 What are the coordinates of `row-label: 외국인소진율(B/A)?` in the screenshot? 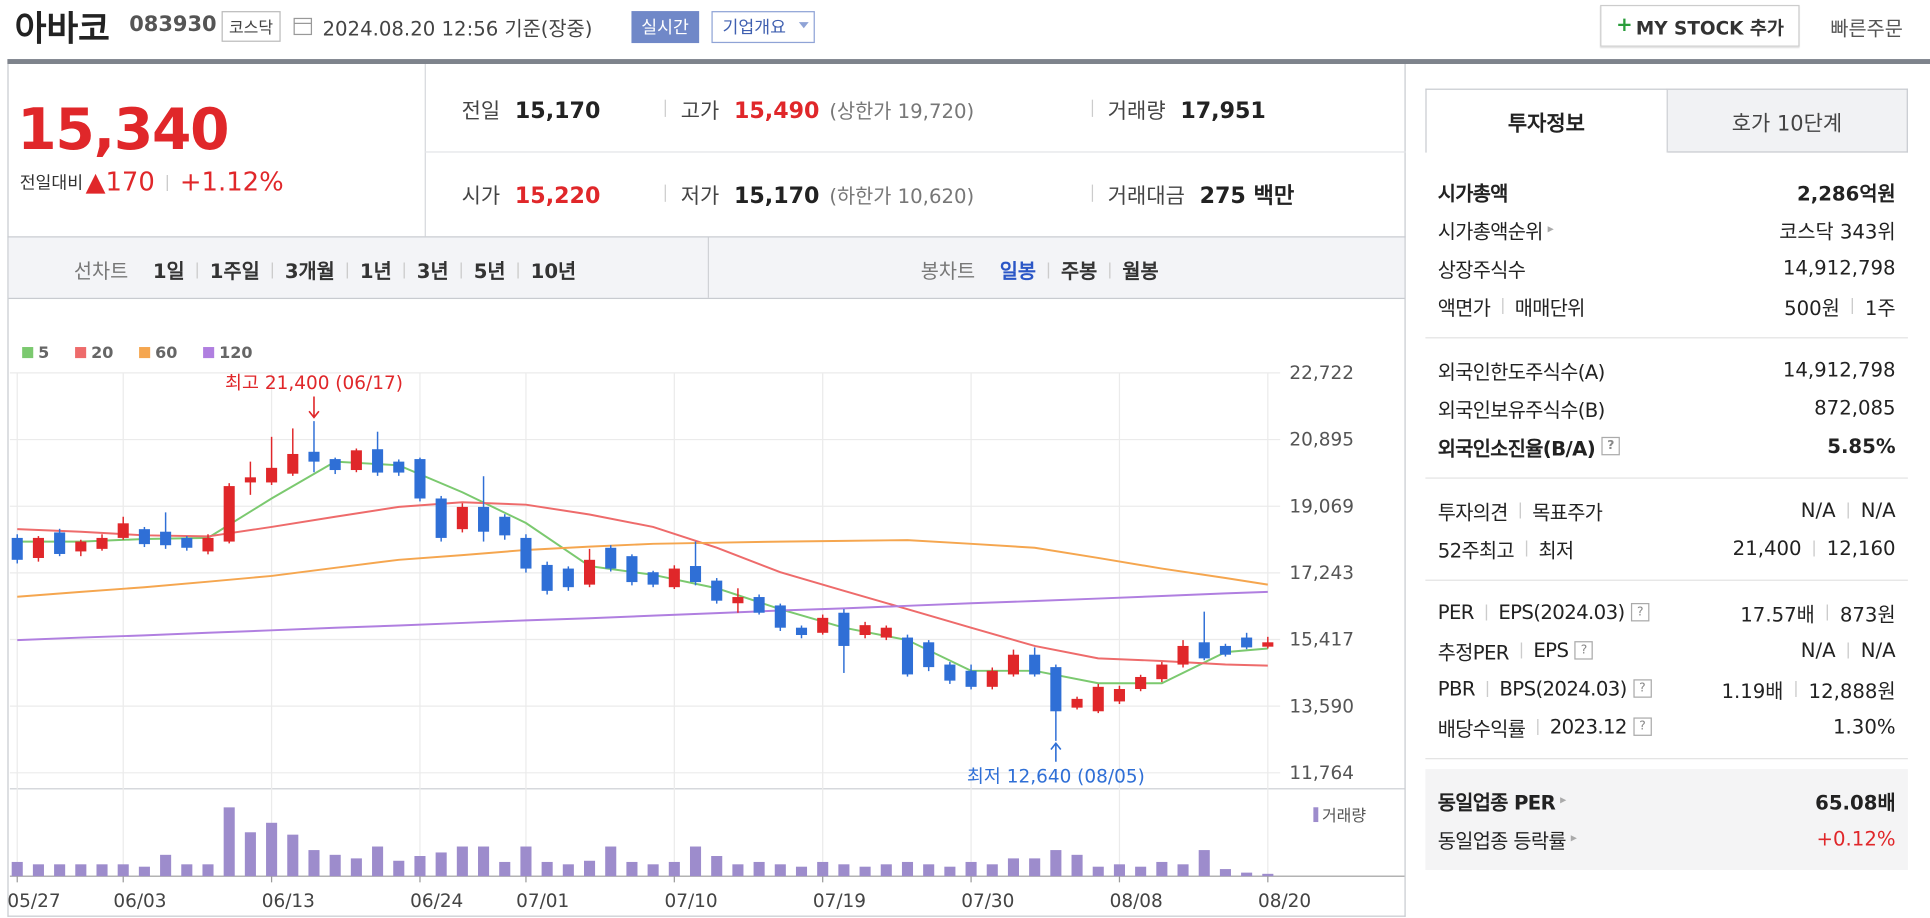 It's located at (1529, 446).